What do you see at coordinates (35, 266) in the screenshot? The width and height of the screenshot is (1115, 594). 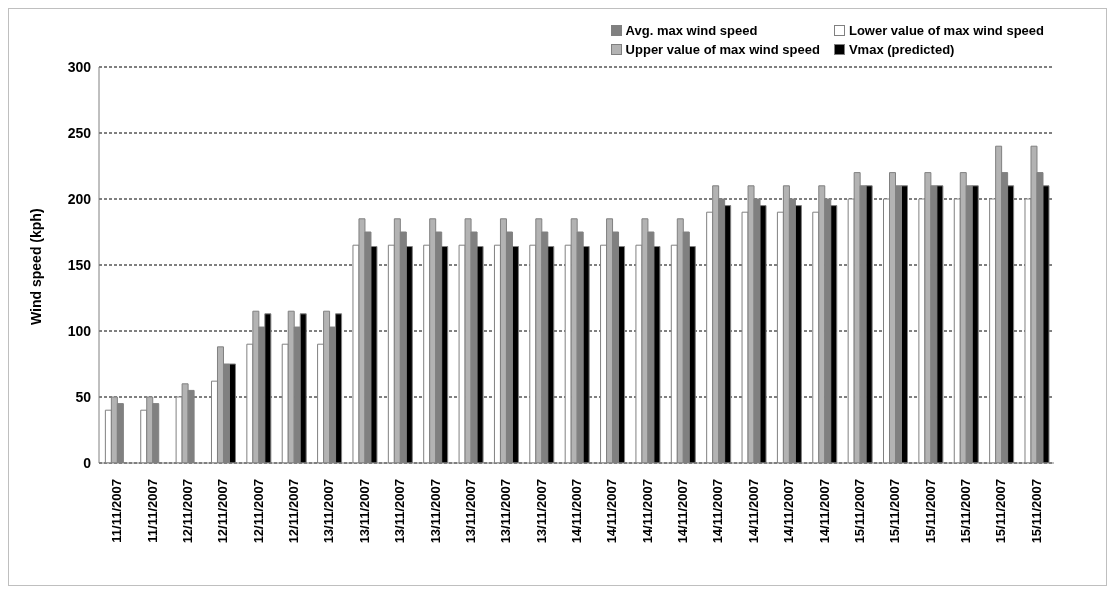 I see `y-axis-title: Wind speed (kph)` at bounding box center [35, 266].